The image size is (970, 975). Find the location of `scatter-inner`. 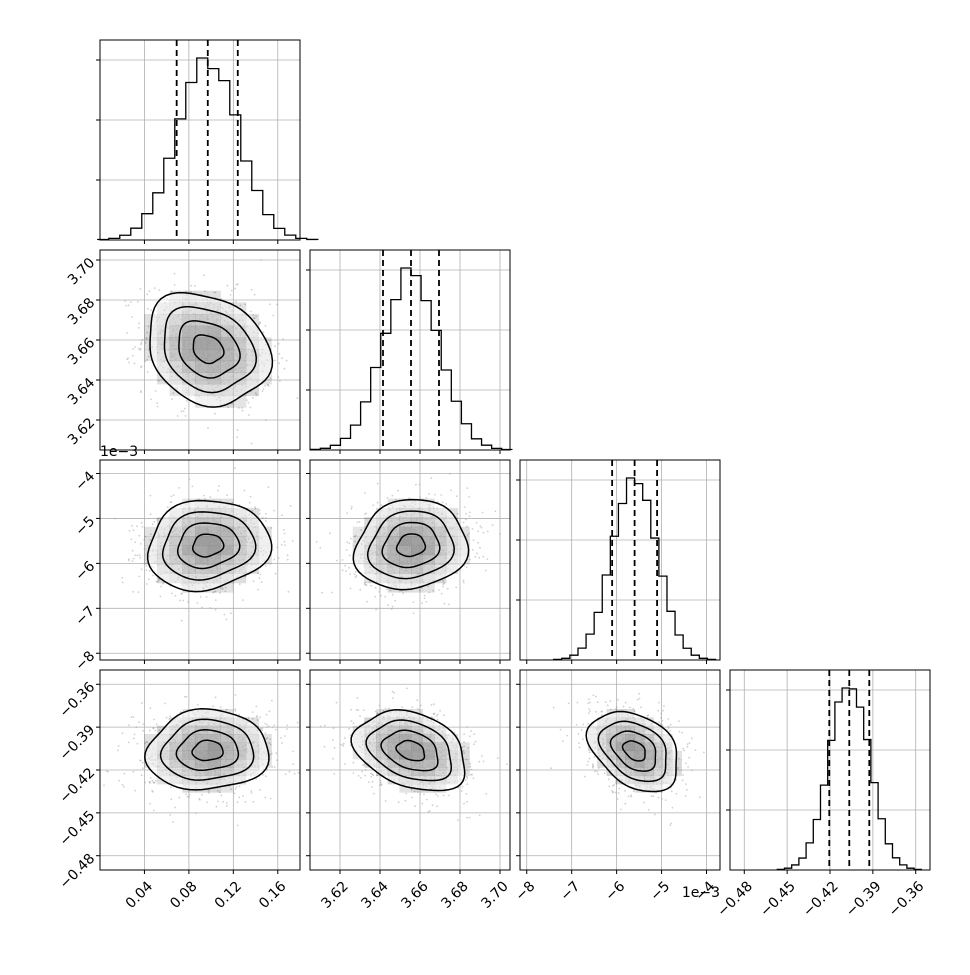

scatter-inner is located at coordinates (191, 360).